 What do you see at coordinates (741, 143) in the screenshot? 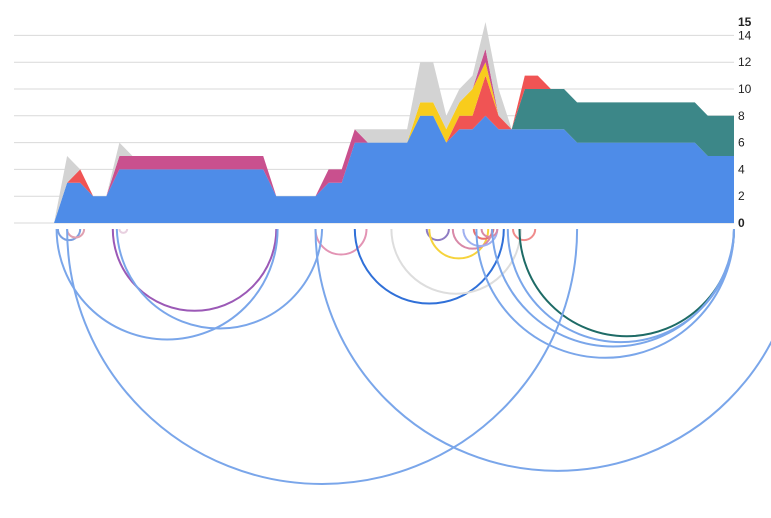
I see `y-tick-label-6: 6` at bounding box center [741, 143].